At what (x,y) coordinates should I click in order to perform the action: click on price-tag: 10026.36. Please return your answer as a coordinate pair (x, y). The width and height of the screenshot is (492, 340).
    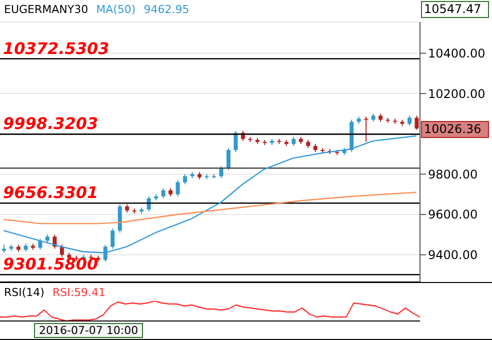
    Looking at the image, I should click on (455, 129).